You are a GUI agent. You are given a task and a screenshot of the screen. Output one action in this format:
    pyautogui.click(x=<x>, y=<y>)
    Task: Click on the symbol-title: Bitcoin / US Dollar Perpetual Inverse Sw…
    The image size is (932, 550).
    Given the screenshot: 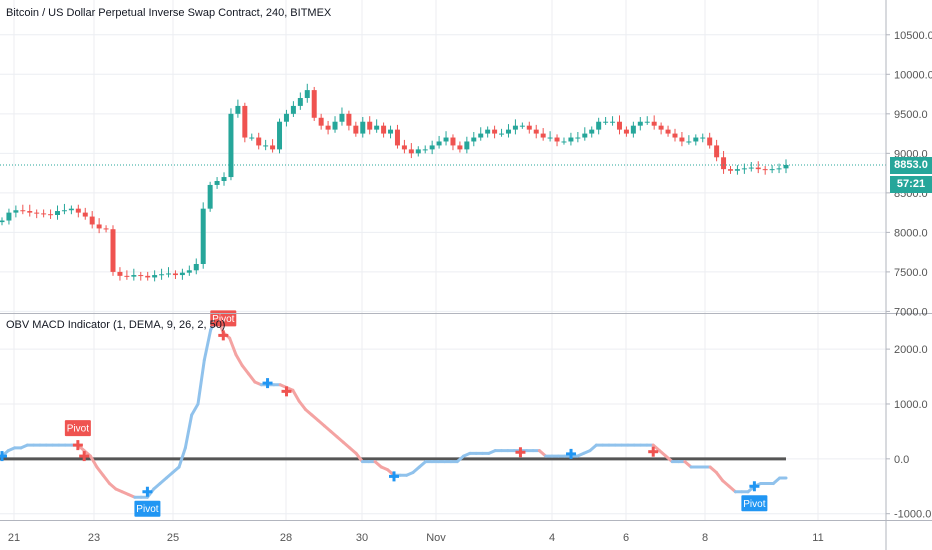 What is the action you would take?
    pyautogui.click(x=169, y=13)
    